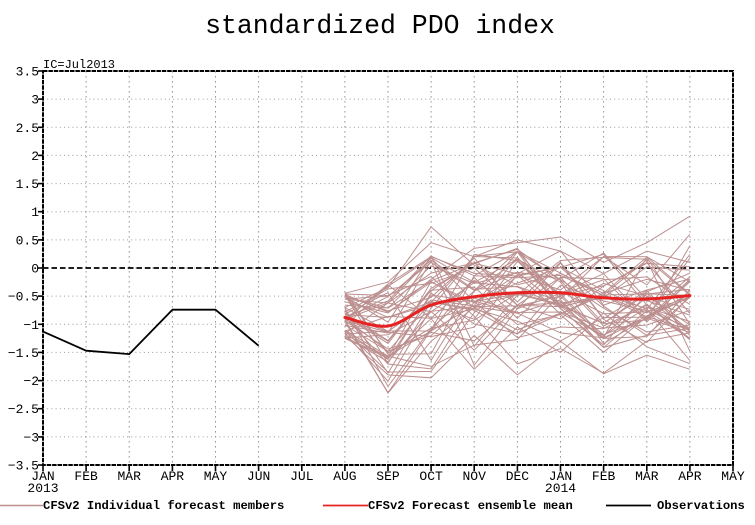 This screenshot has height=525, width=755. I want to click on svg-text: NOV, so click(474, 476).